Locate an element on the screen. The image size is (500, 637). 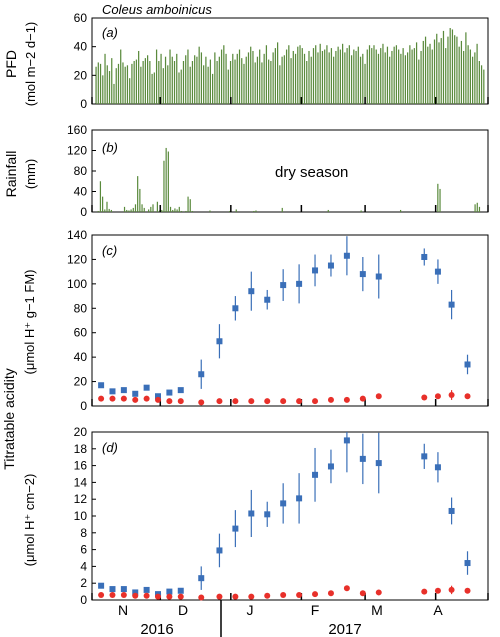
ytick-label: 10 is located at coordinates (81, 516).